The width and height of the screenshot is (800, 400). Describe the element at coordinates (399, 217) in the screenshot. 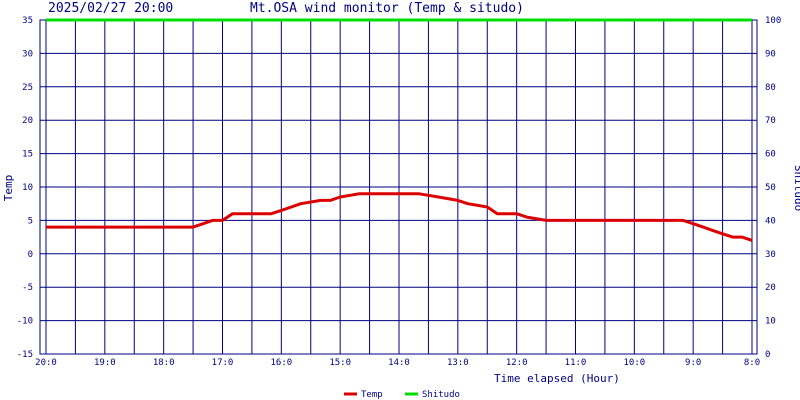

I see `series-line-temp` at that location.